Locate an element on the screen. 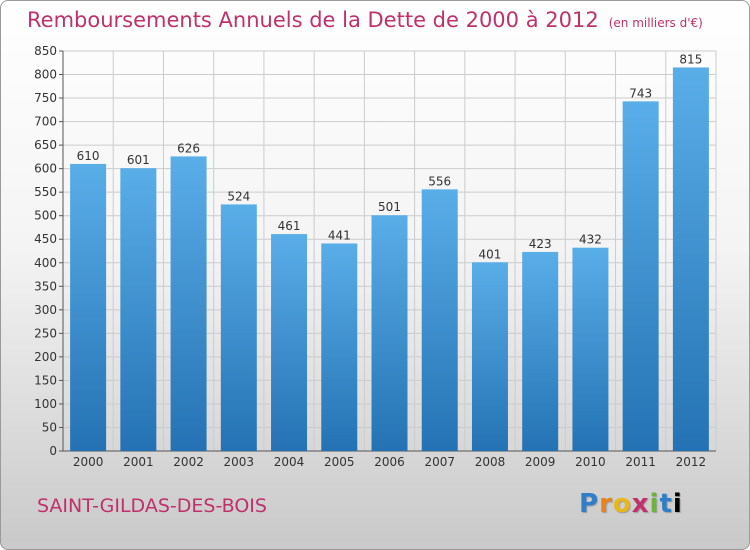  logo-letter: o is located at coordinates (622, 504).